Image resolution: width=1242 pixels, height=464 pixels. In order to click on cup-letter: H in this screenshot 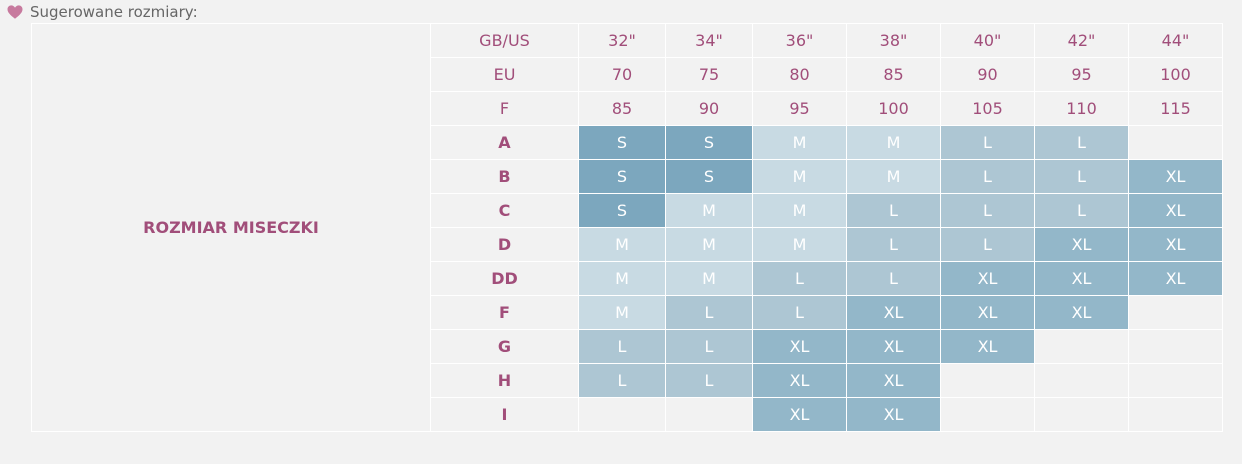, I will do `click(504, 380)`.